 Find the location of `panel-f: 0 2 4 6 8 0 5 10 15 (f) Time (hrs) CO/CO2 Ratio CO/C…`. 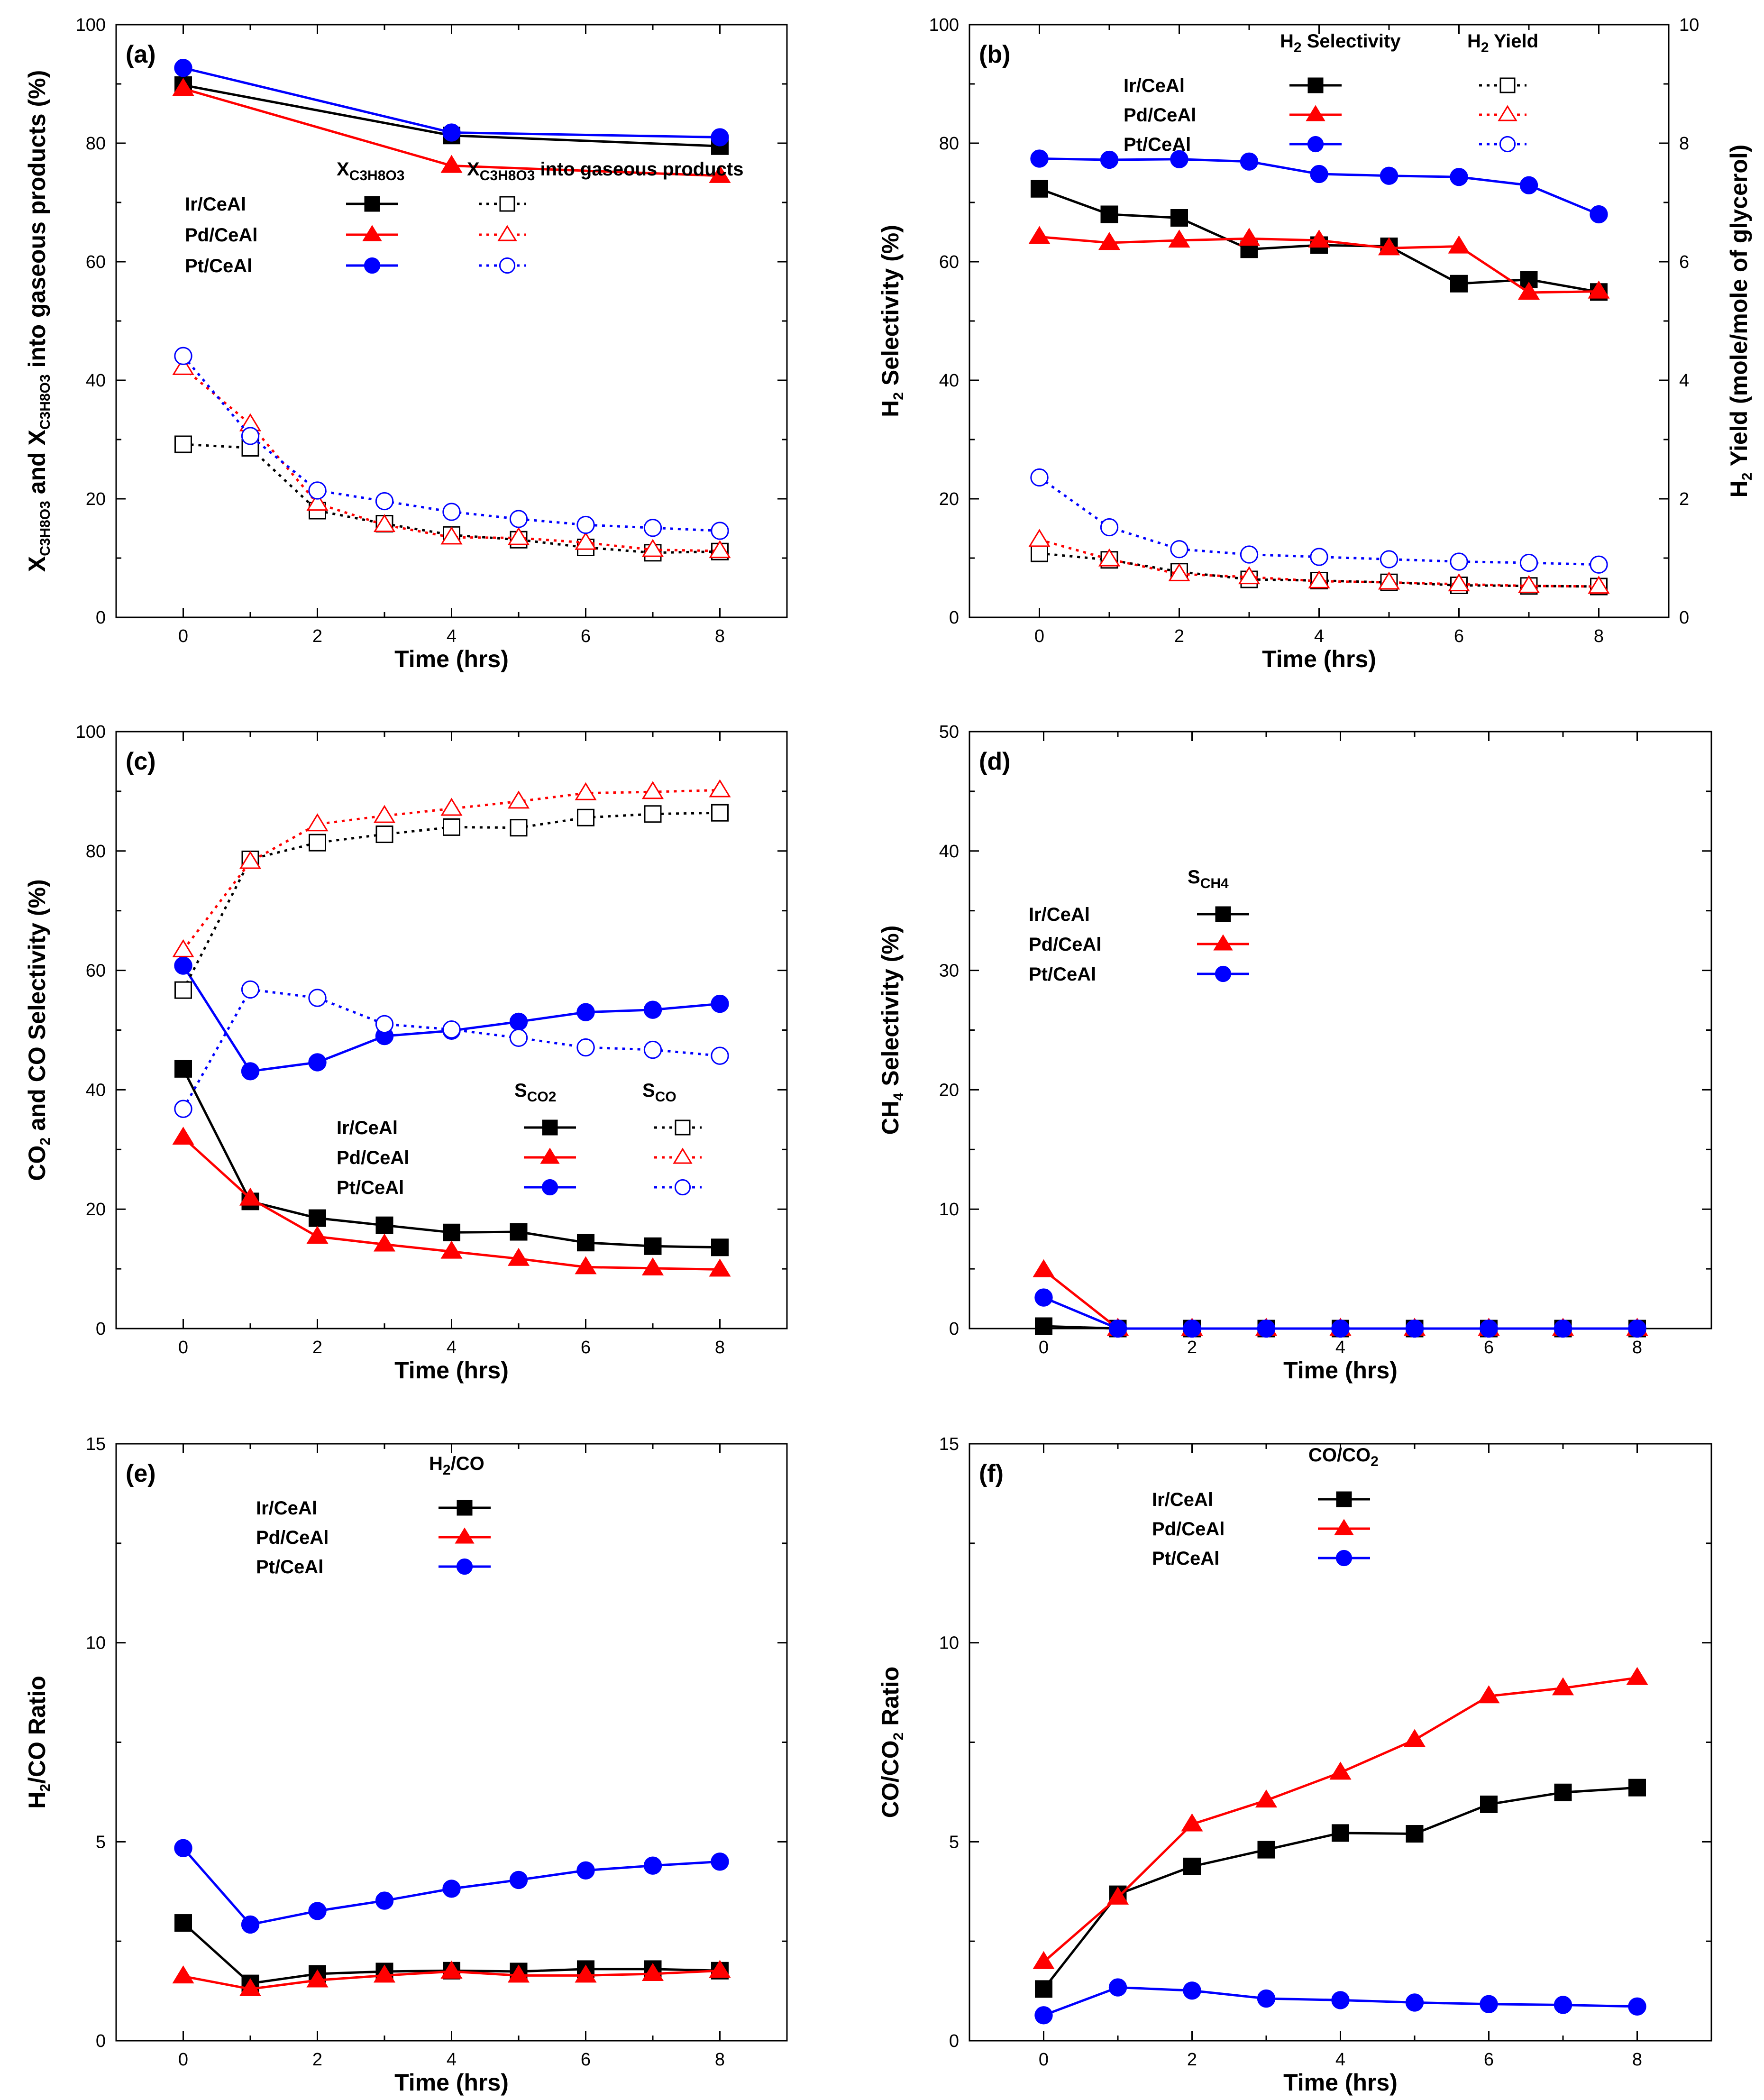

panel-f: 0 2 4 6 8 0 5 10 15 (f) Time (hrs) CO/CO2 Ratio CO/C… is located at coordinates (1294, 1765).